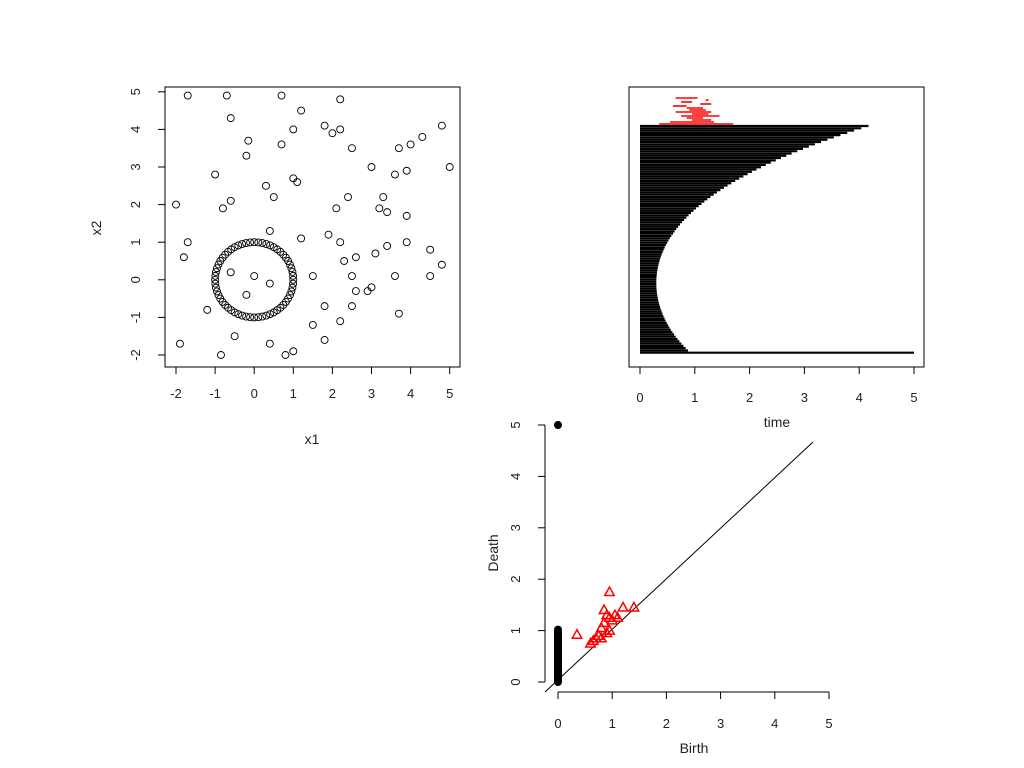 The image size is (1024, 768). Describe the element at coordinates (597, 553) in the screenshot. I see `diagram-points` at that location.